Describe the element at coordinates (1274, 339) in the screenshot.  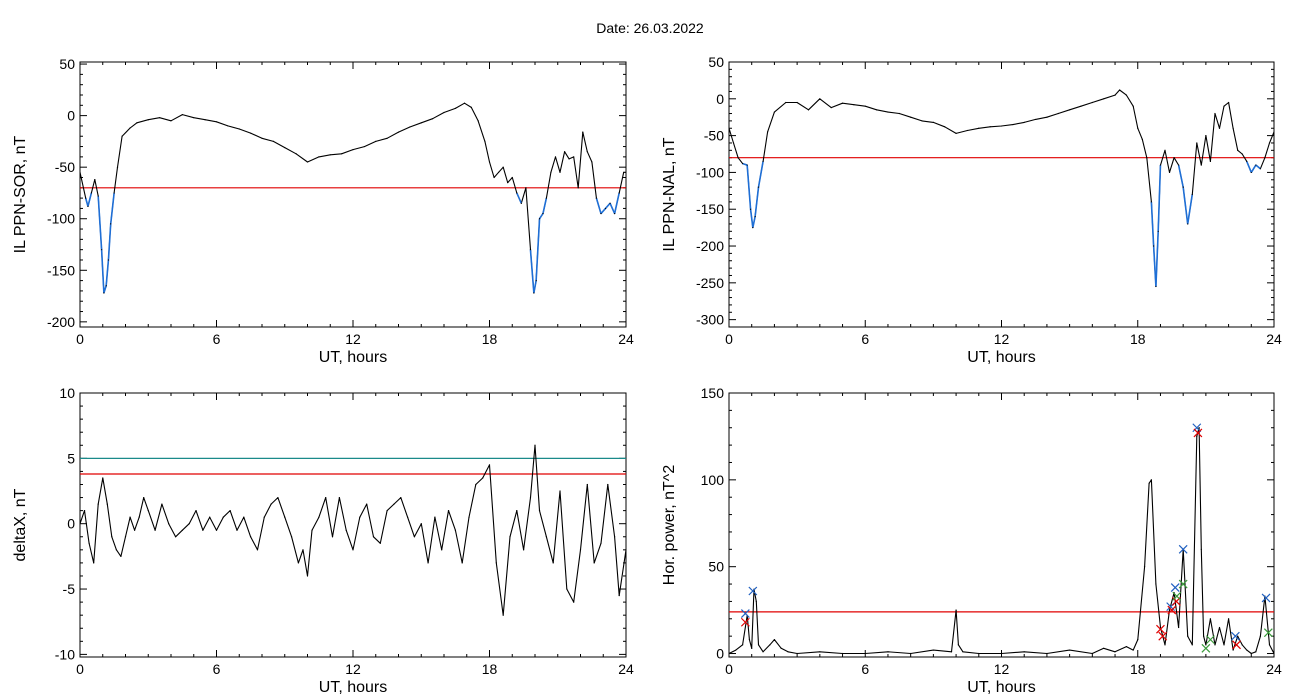
I see `x-tick-label: 24` at that location.